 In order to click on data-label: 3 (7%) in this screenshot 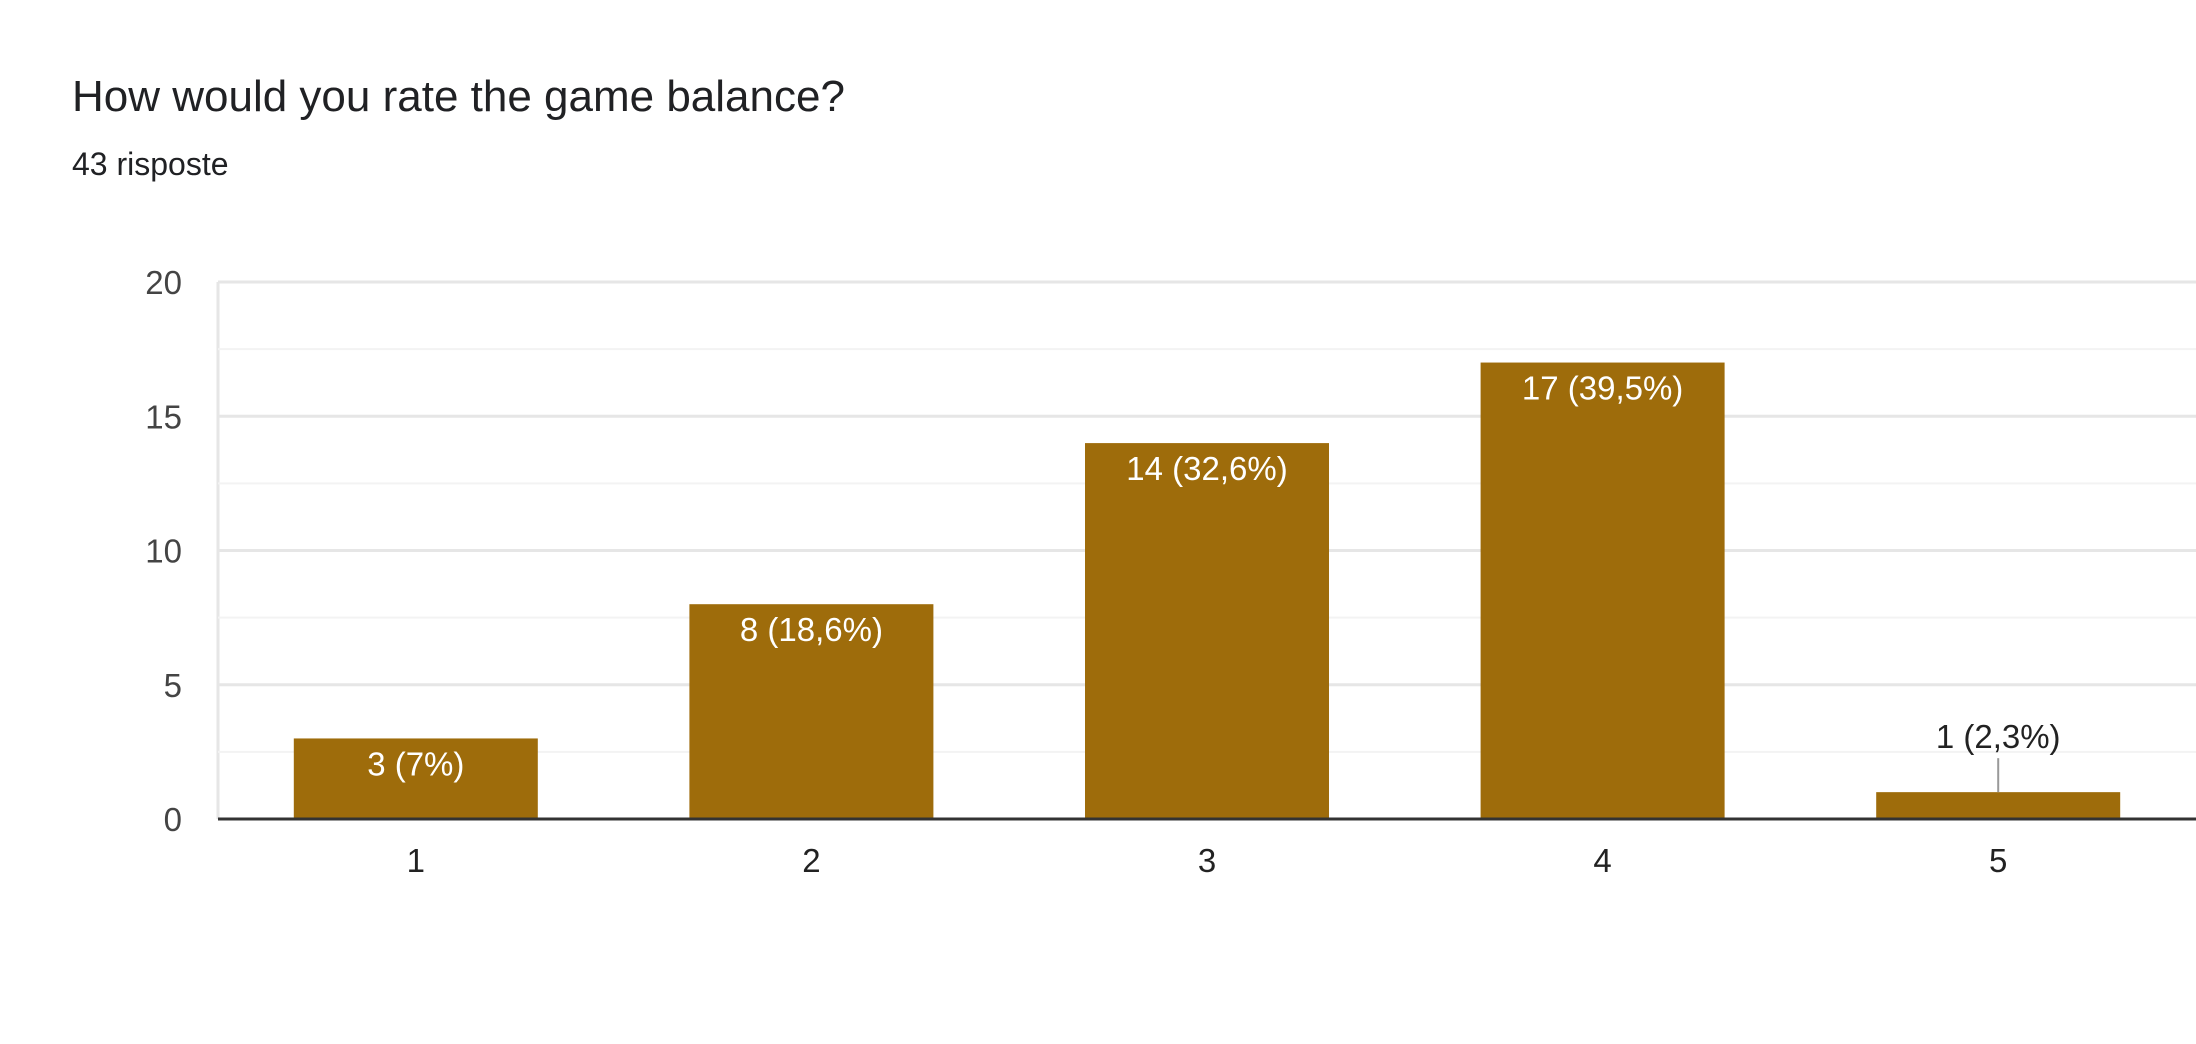, I will do `click(415, 763)`.